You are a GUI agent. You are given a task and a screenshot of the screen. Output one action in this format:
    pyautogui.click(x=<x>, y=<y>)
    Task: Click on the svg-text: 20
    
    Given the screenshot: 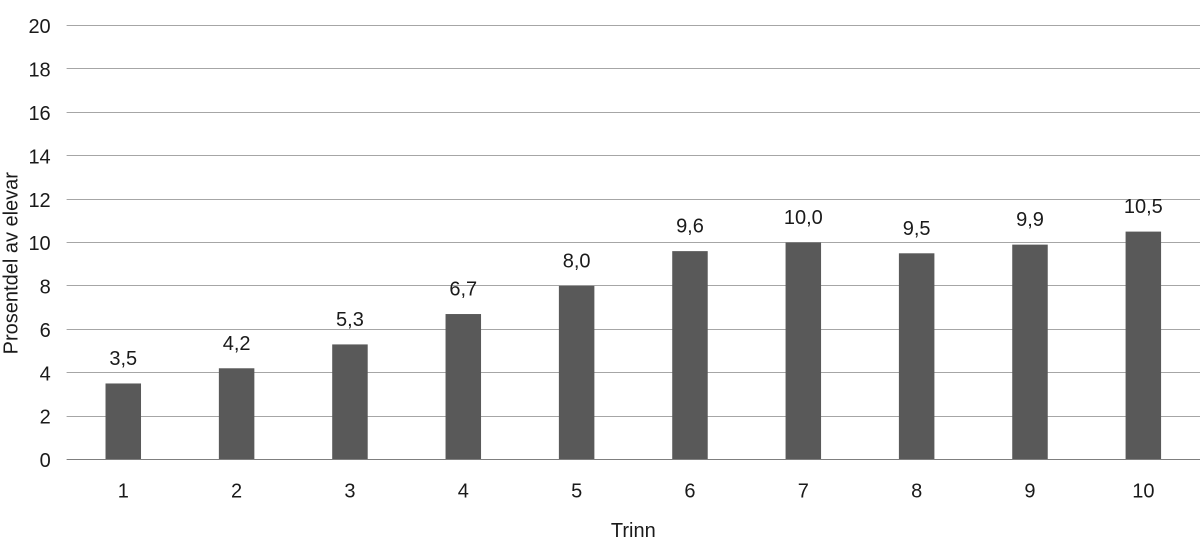 What is the action you would take?
    pyautogui.click(x=39, y=27)
    